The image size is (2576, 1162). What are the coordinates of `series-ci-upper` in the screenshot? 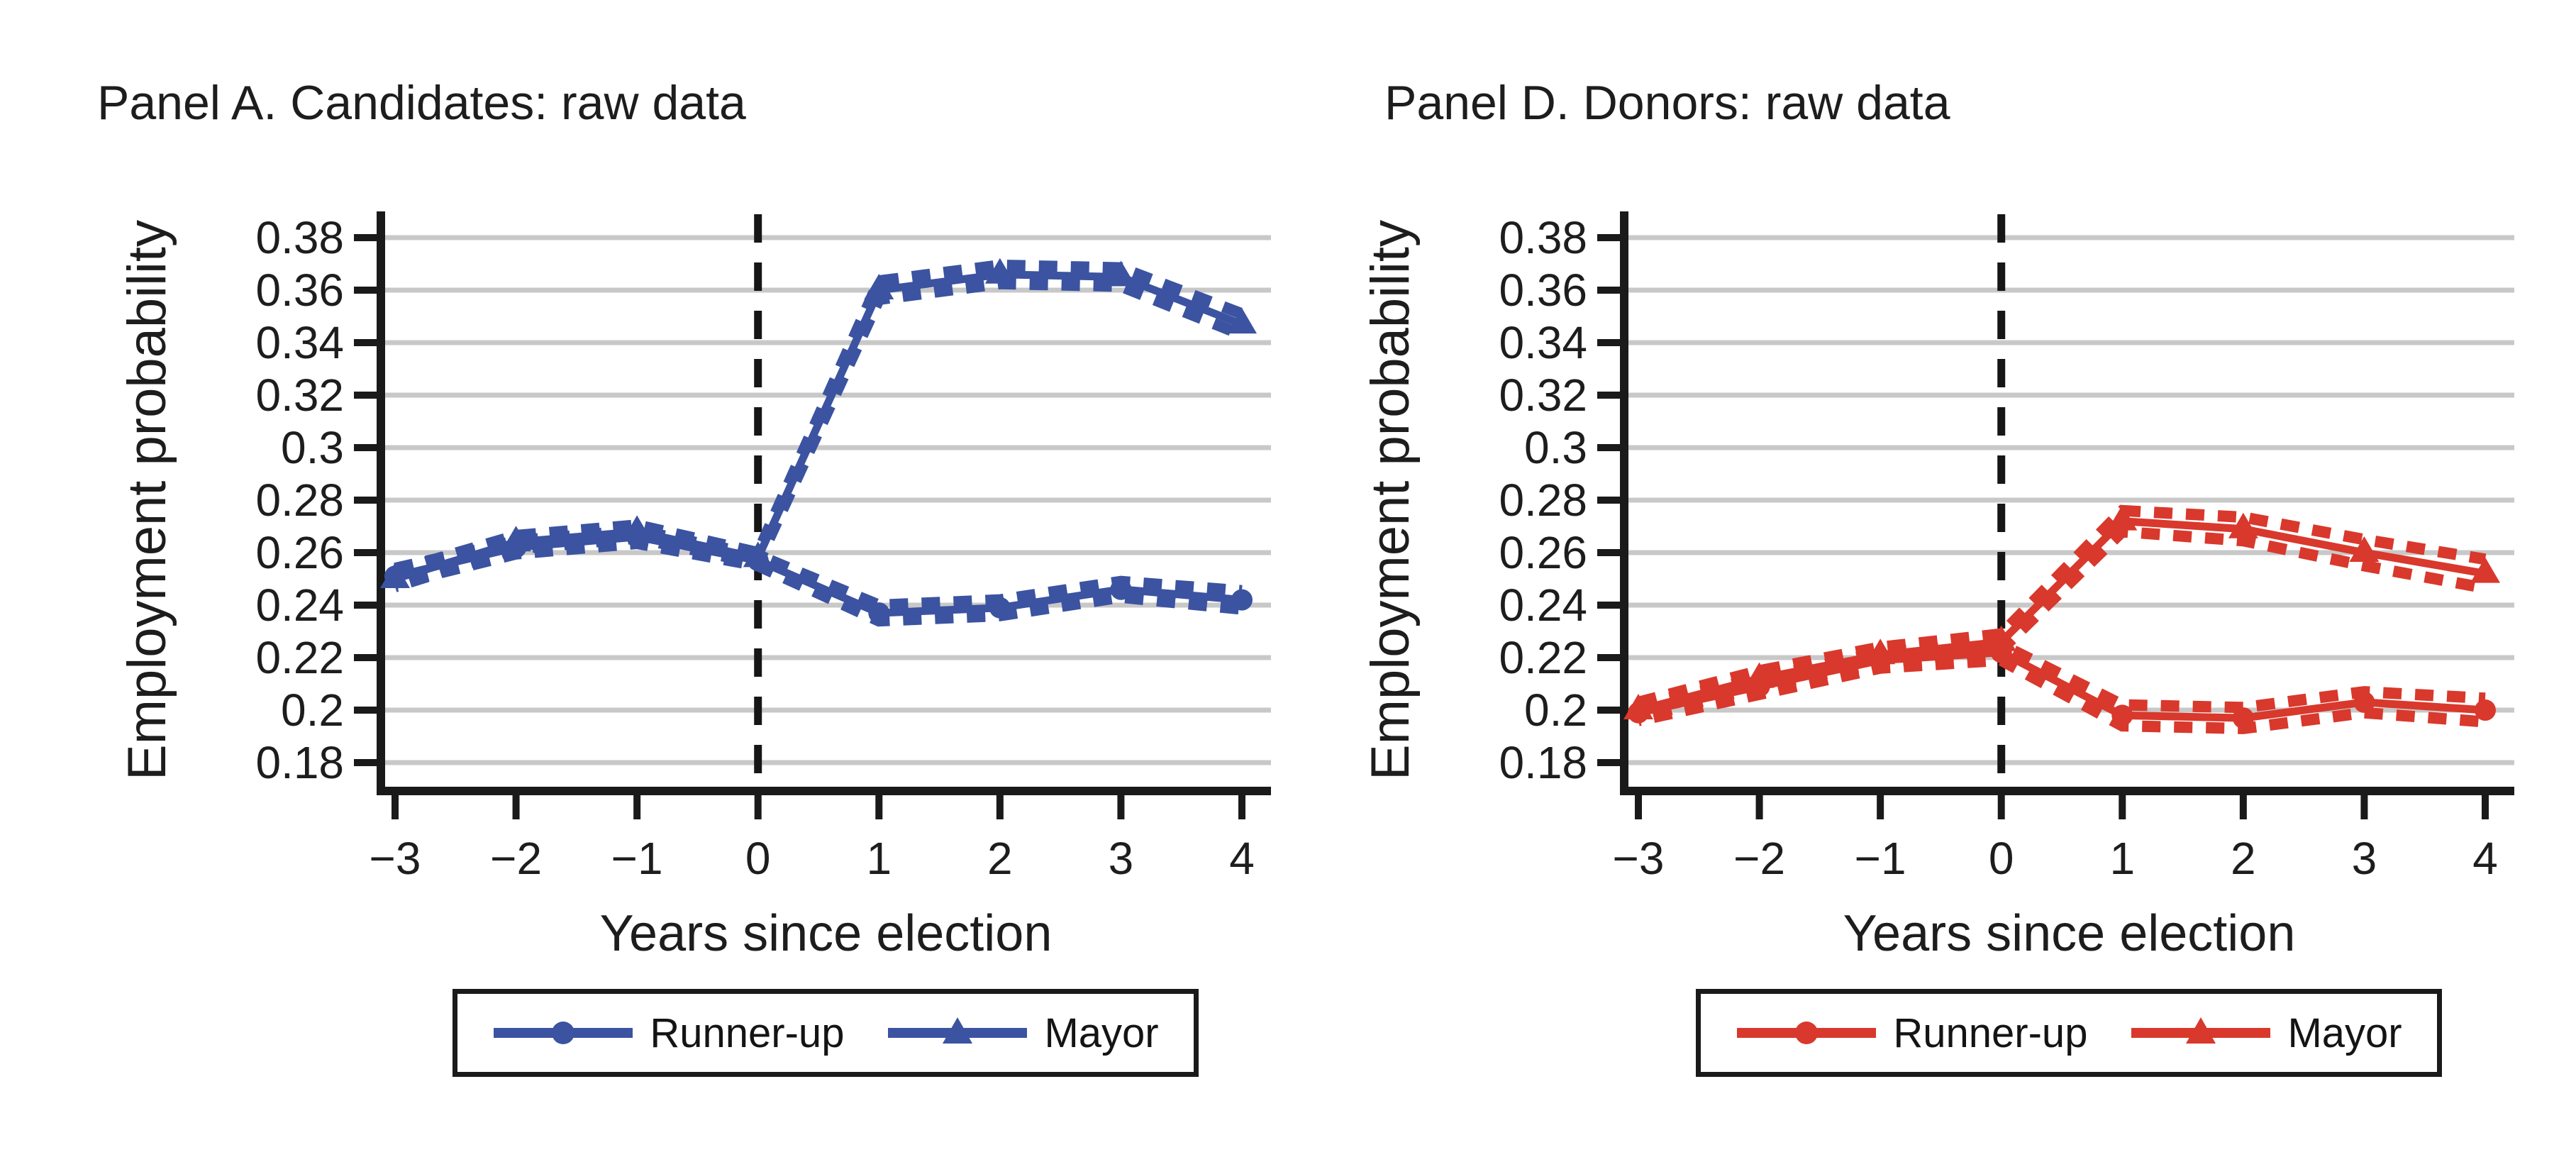 It's located at (2061, 606).